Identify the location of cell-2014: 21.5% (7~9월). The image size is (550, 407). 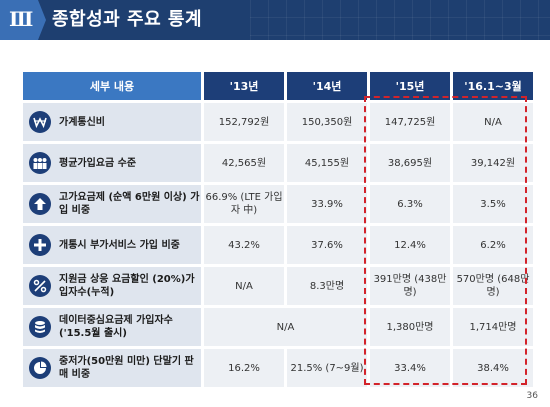
(327, 368).